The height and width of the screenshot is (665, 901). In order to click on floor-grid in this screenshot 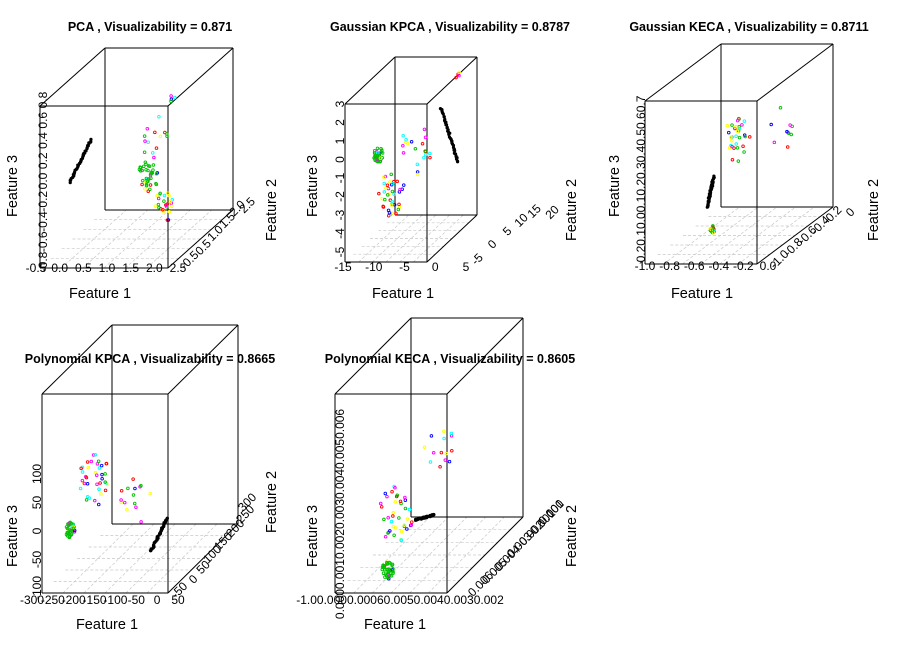, I will do `click(136, 239)`.